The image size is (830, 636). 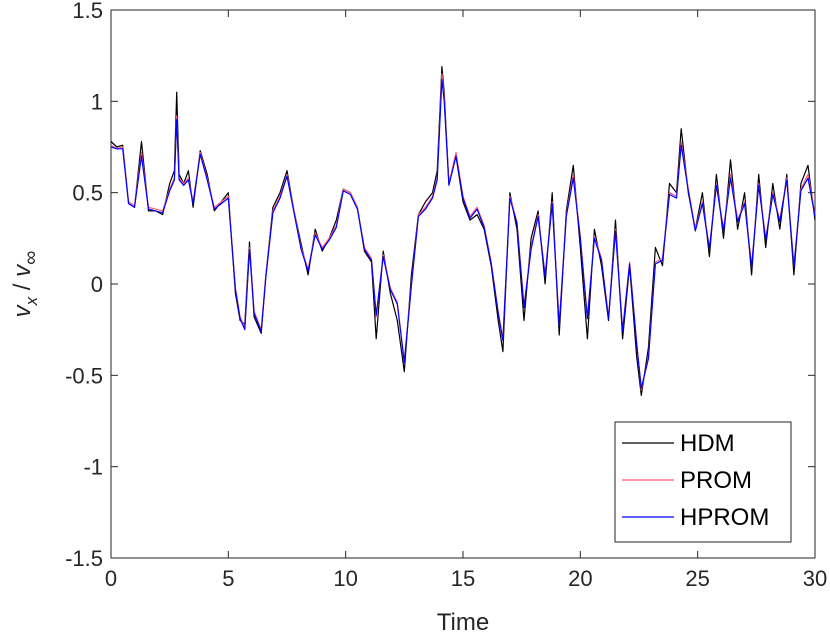 What do you see at coordinates (31, 301) in the screenshot?
I see `y-label-subscript-num: x` at bounding box center [31, 301].